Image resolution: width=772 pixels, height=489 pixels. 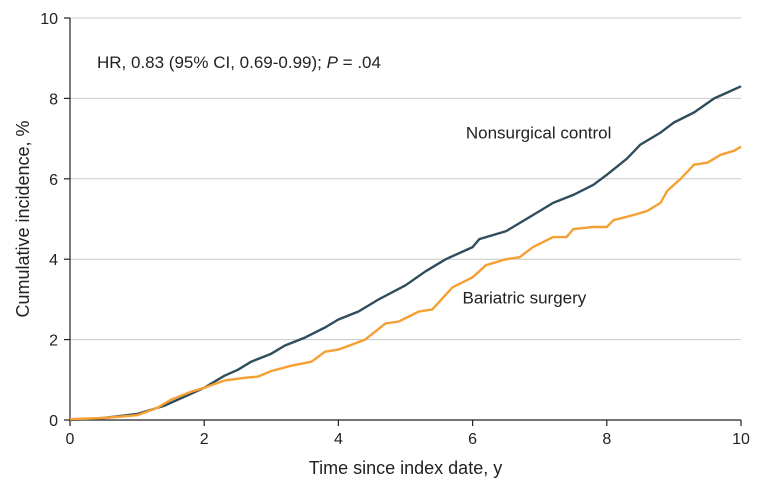 I want to click on x-tick-label-0: 0, so click(x=70, y=439).